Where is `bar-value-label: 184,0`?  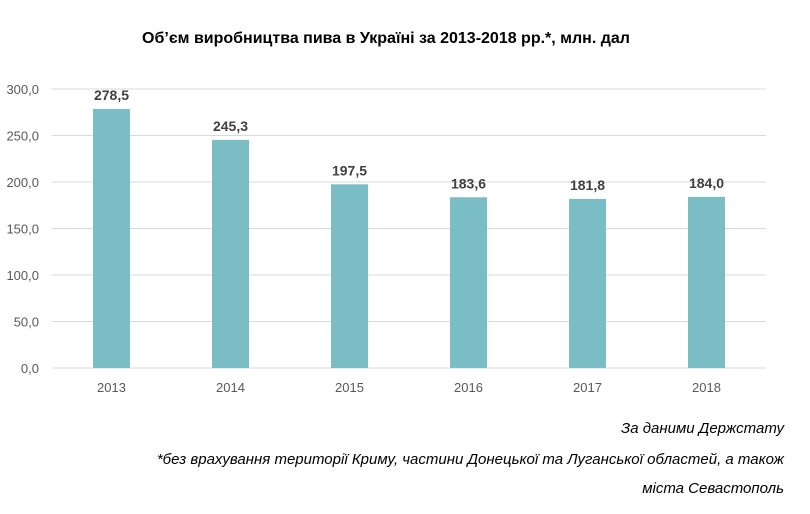 bar-value-label: 184,0 is located at coordinates (706, 183).